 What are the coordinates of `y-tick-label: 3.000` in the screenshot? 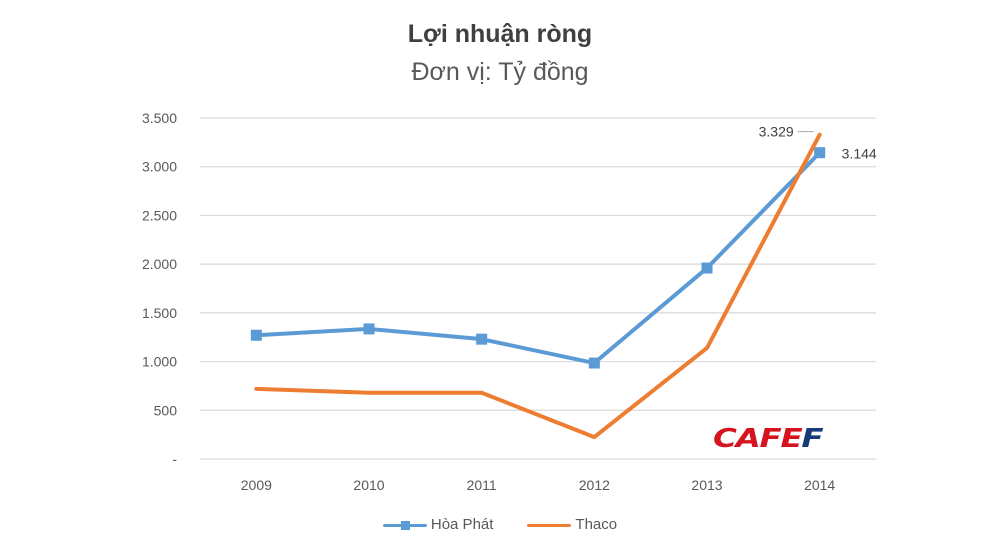 It's located at (159, 167).